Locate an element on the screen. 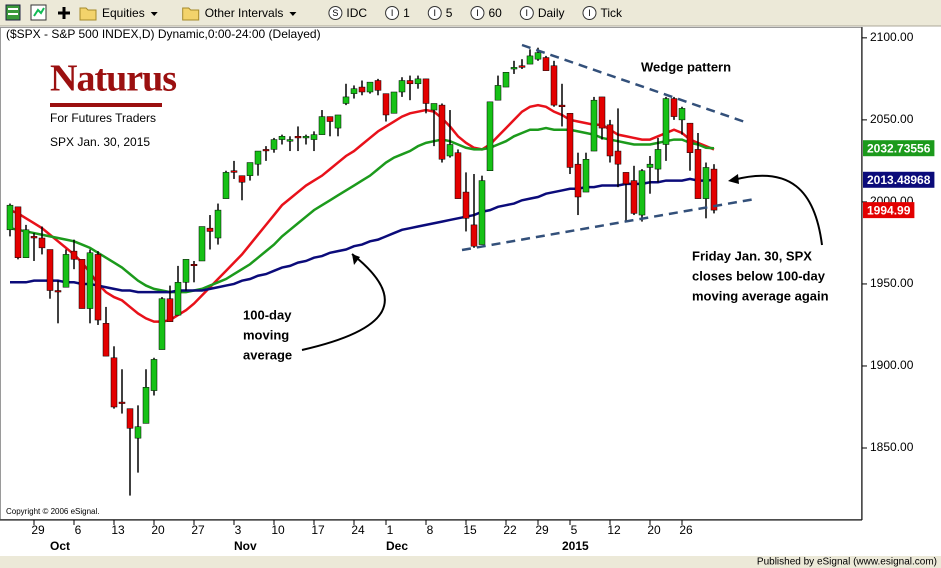  y-tick-label: 2100.00 is located at coordinates (892, 37).